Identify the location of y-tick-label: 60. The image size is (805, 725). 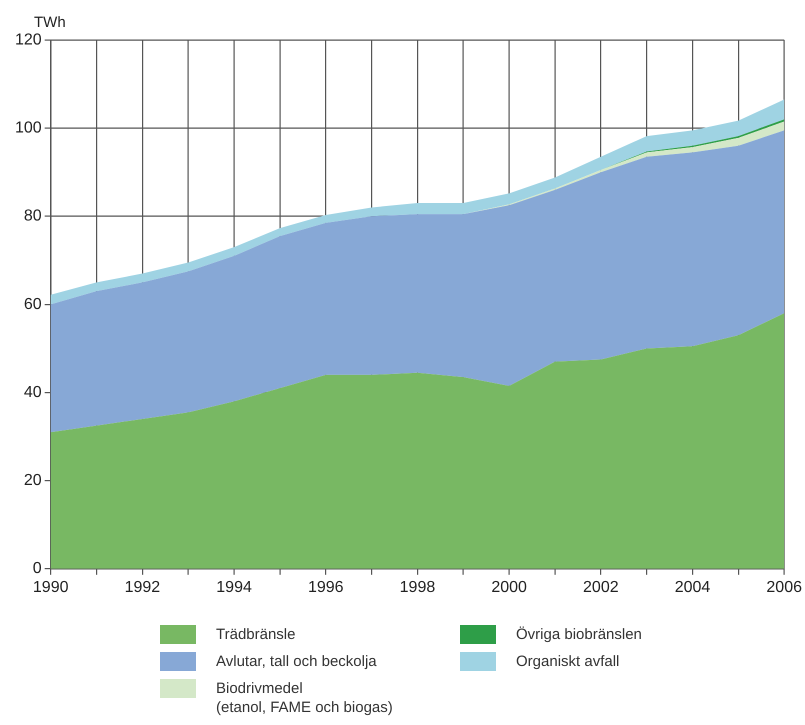
(33, 304).